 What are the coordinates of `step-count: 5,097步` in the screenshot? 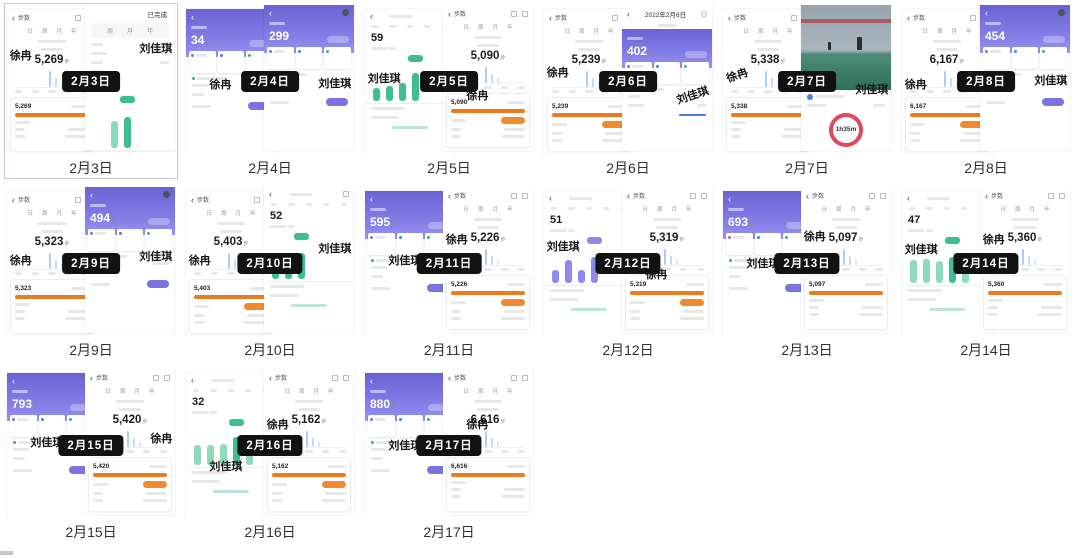 It's located at (846, 237).